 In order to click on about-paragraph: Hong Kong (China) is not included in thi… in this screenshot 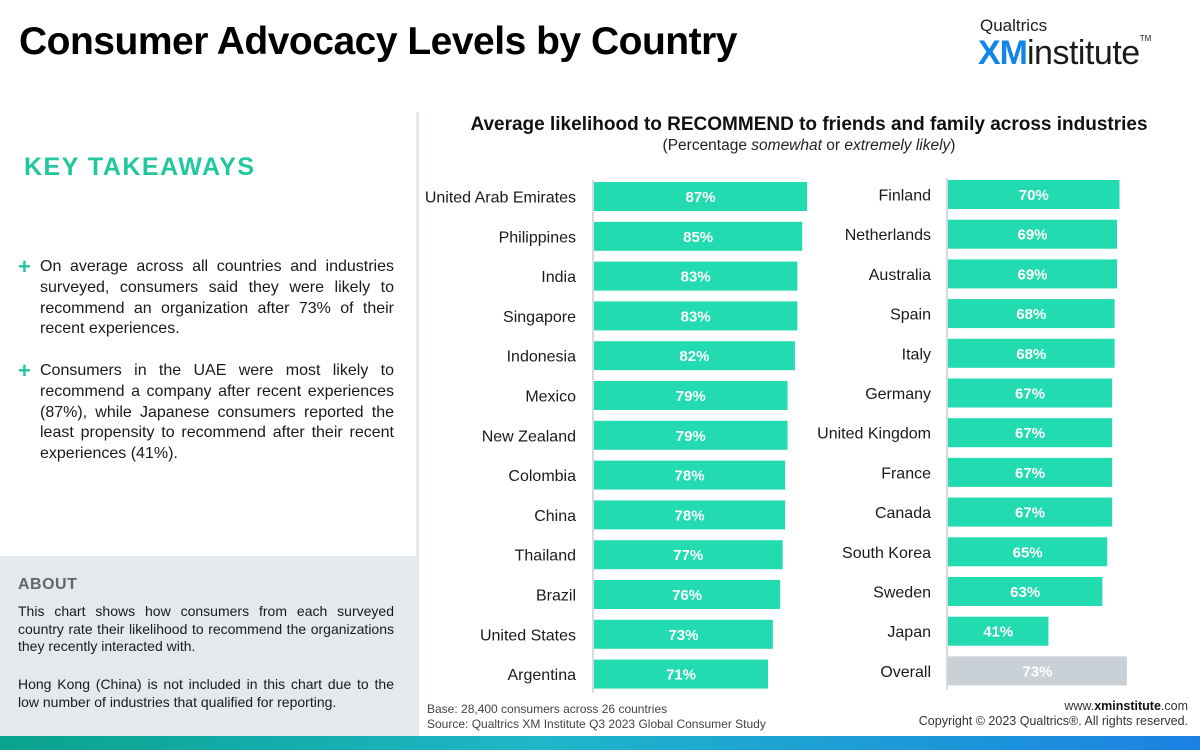, I will do `click(206, 693)`.